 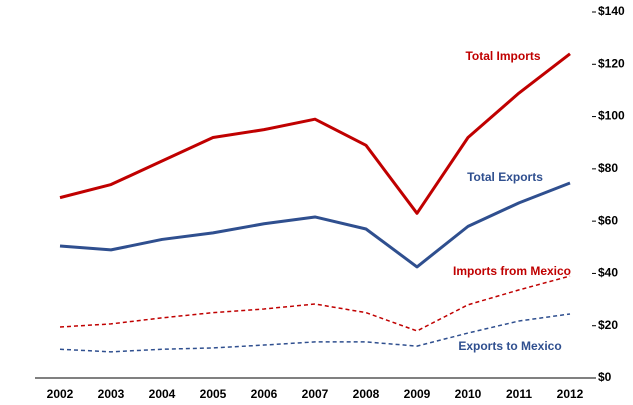 What do you see at coordinates (611, 63) in the screenshot?
I see `y-tick-label: $120` at bounding box center [611, 63].